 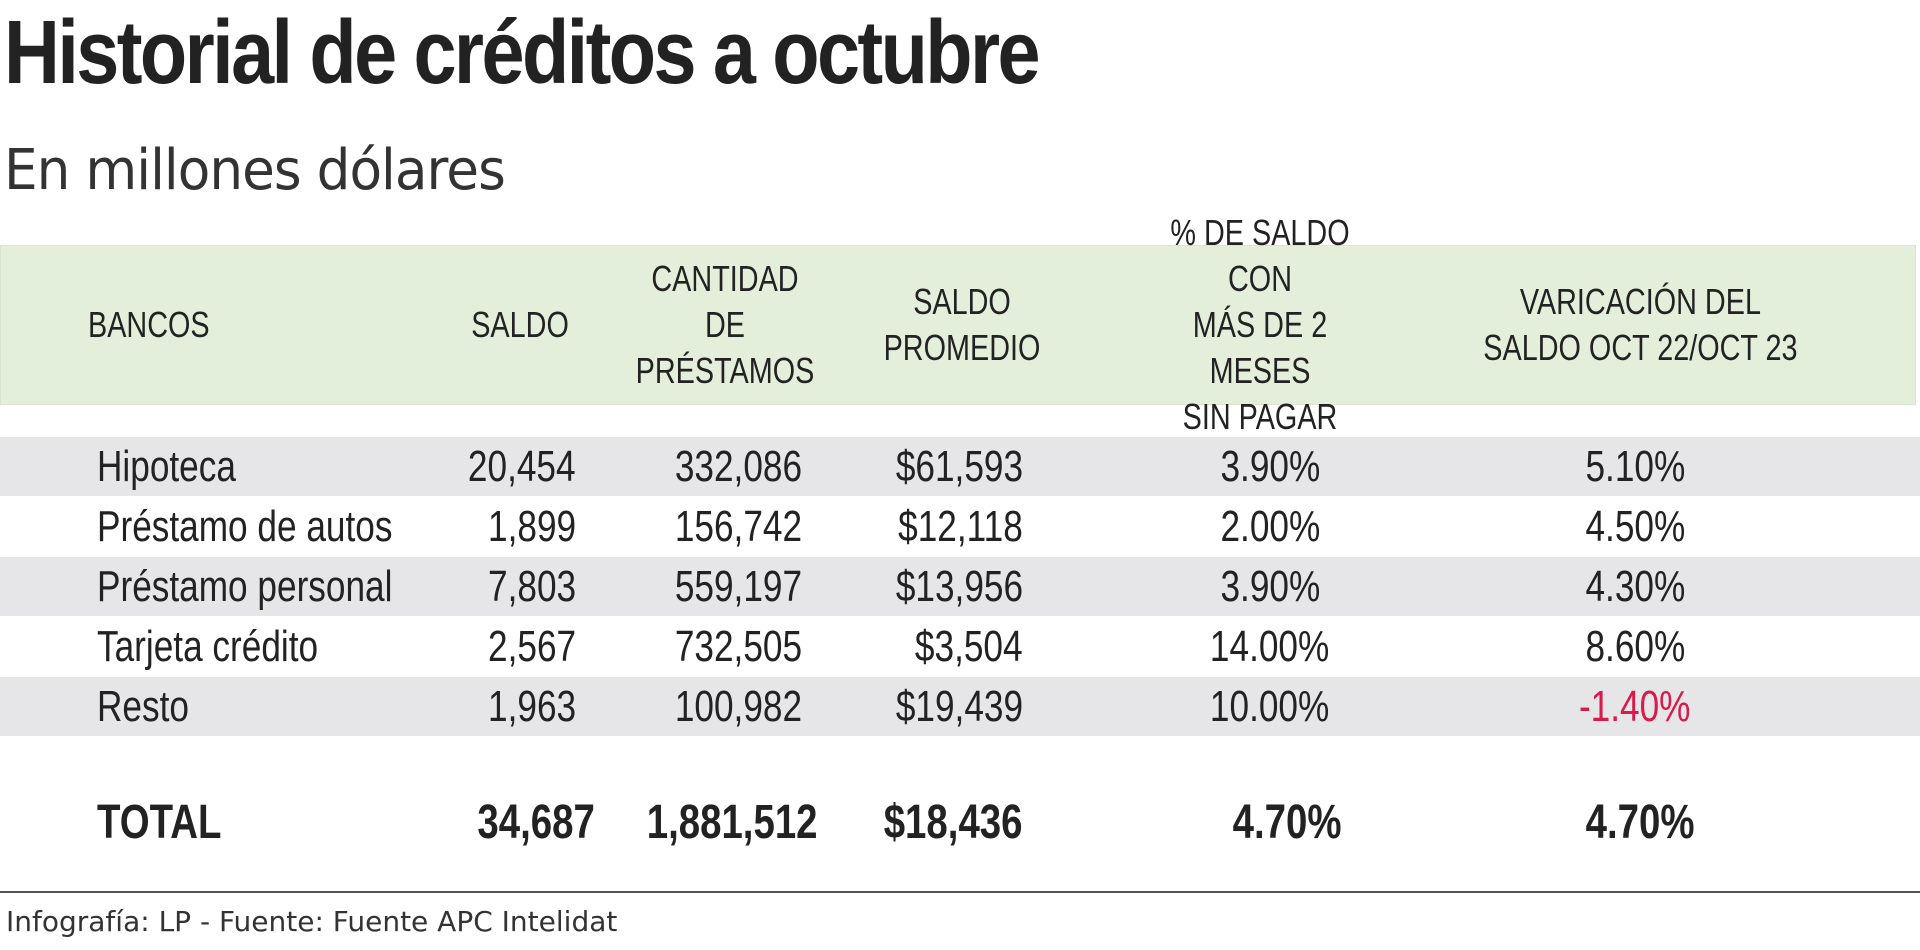 I want to click on cell-bancos: Préstamo personal, so click(x=245, y=586).